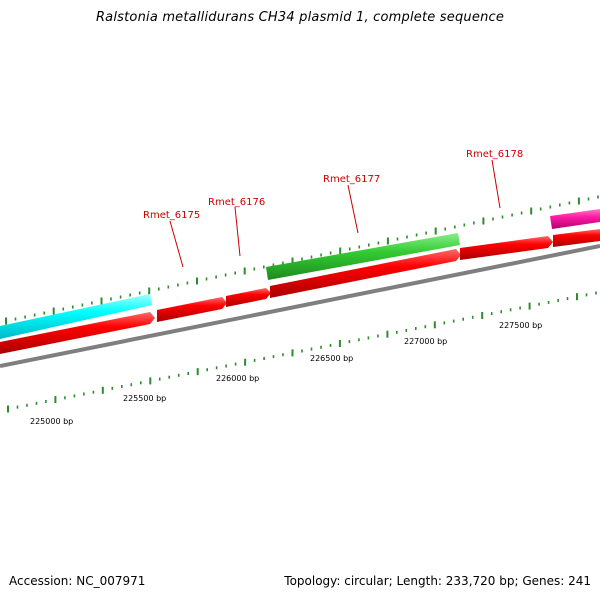 The width and height of the screenshot is (600, 600). Describe the element at coordinates (236, 202) in the screenshot. I see `gene-label-rmet-6176: Rmet_6176` at that location.